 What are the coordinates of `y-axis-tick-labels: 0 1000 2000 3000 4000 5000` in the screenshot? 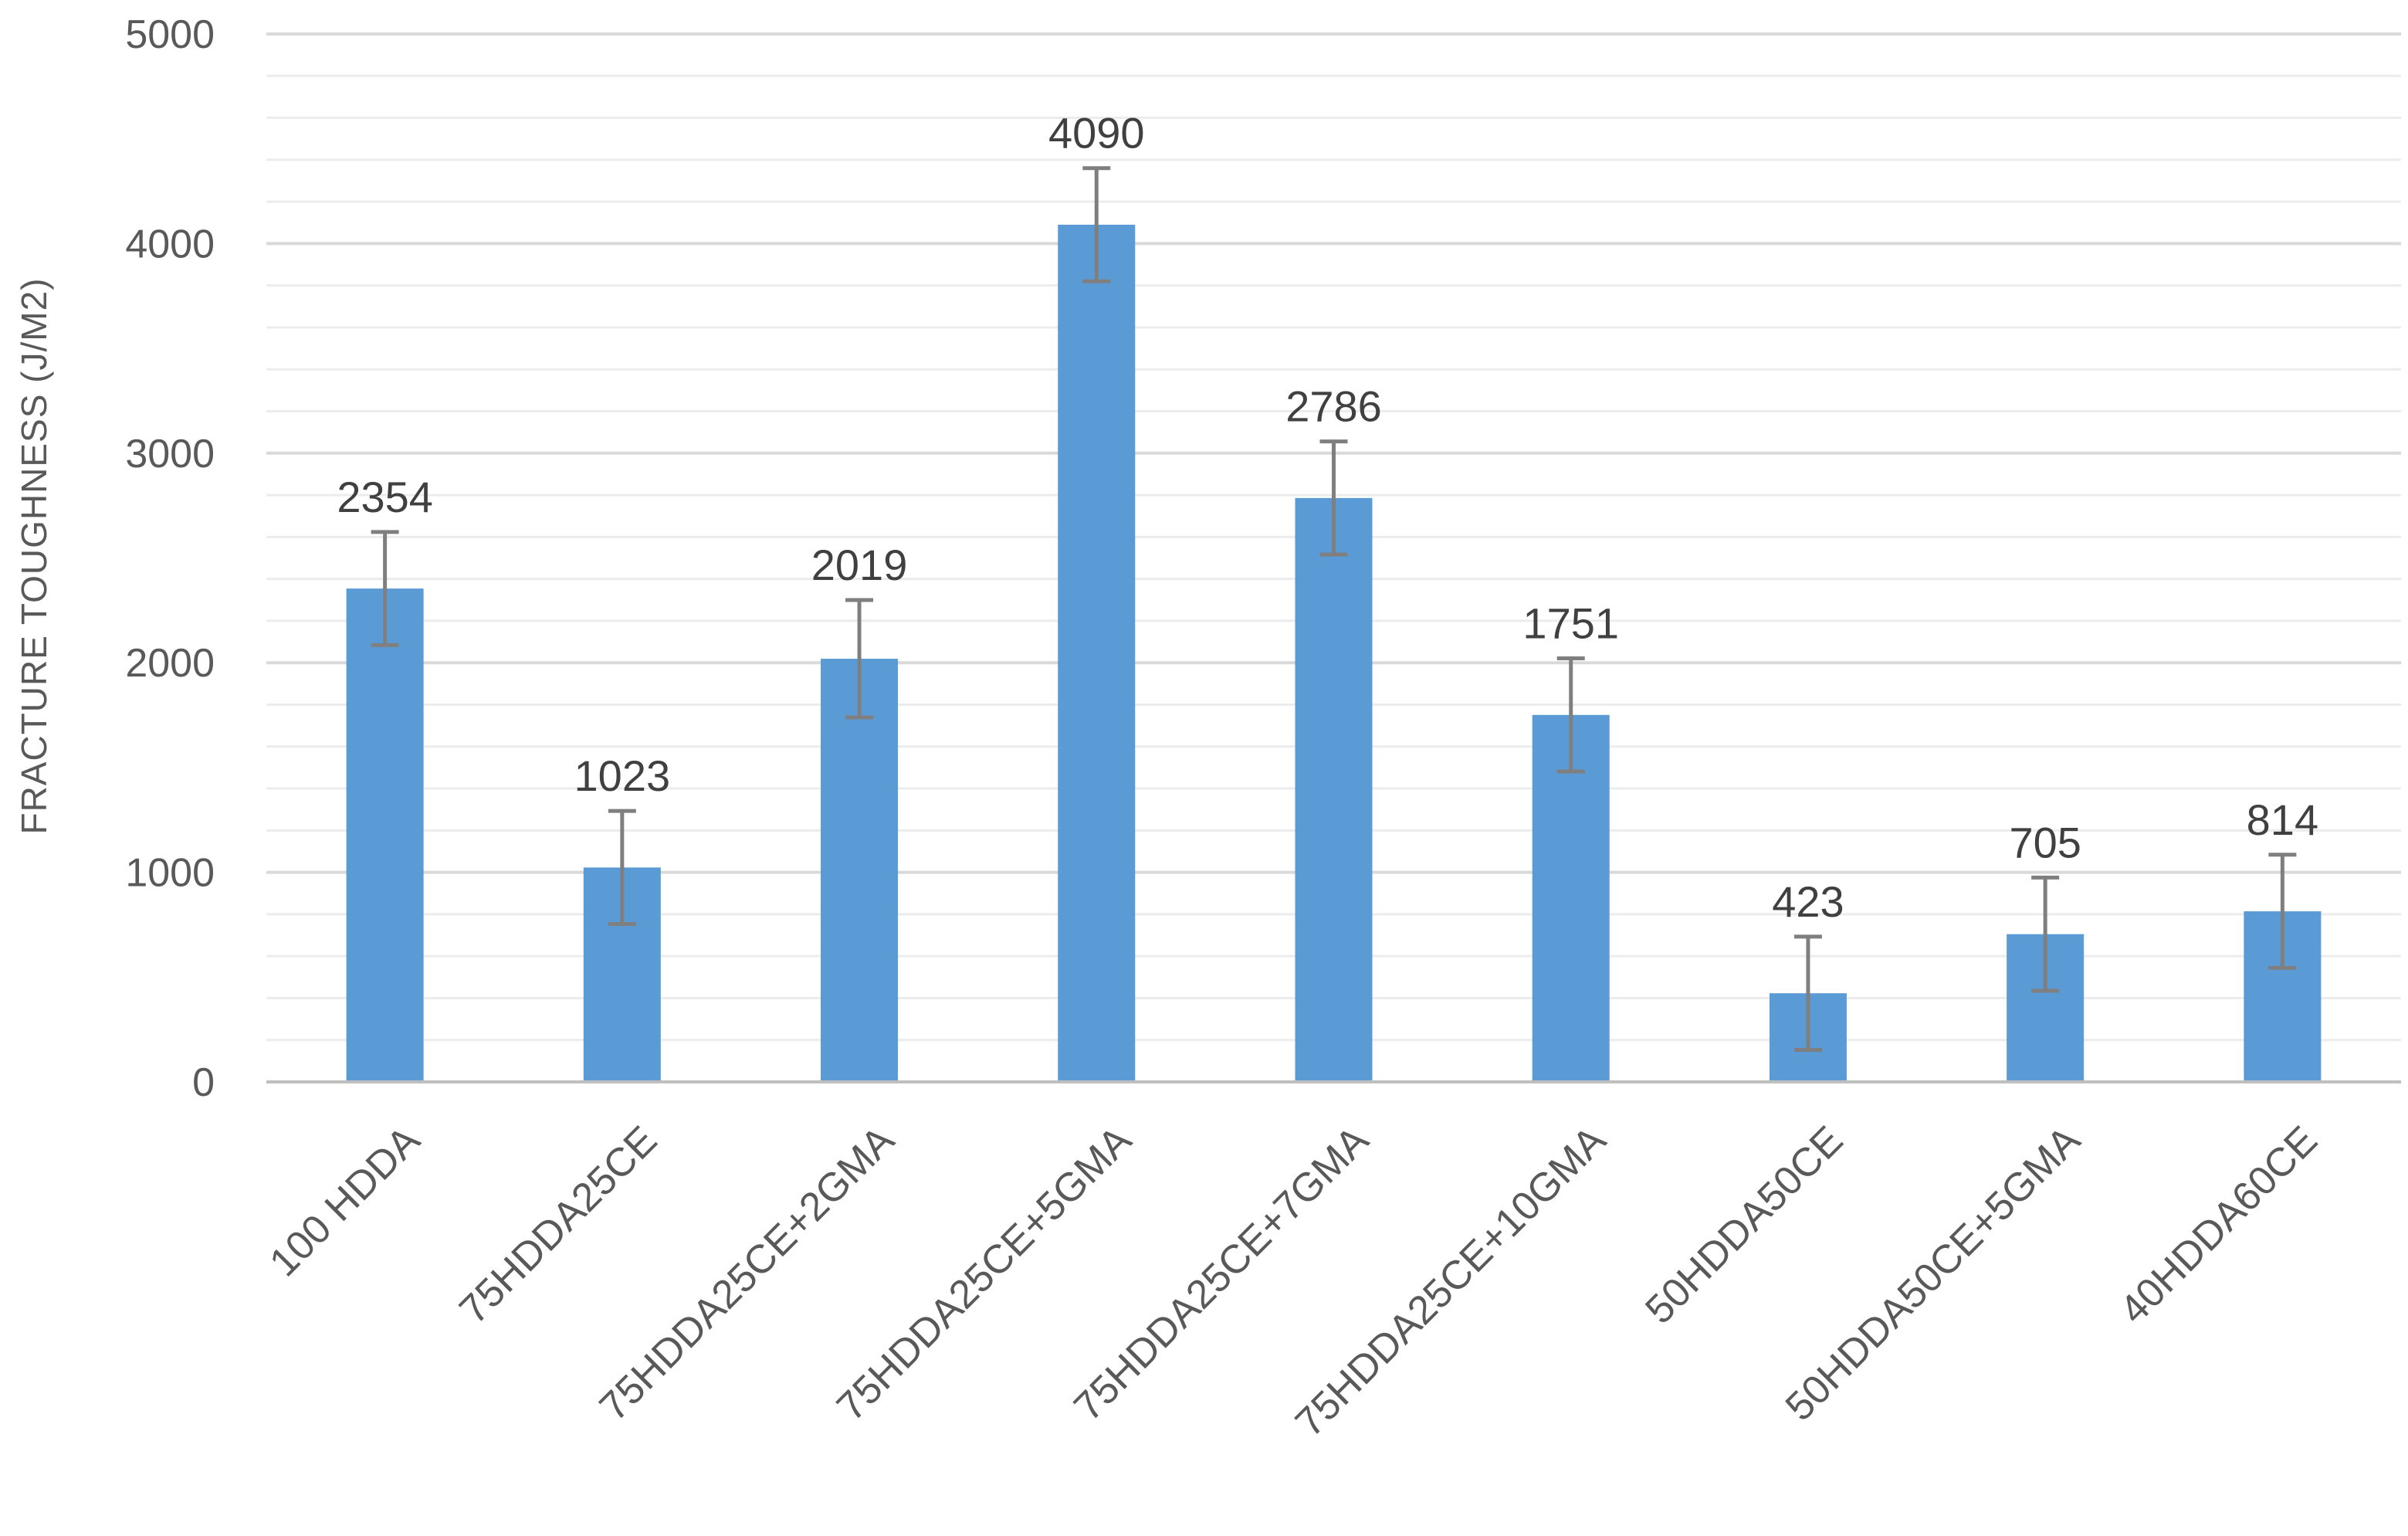 It's located at (170, 558).